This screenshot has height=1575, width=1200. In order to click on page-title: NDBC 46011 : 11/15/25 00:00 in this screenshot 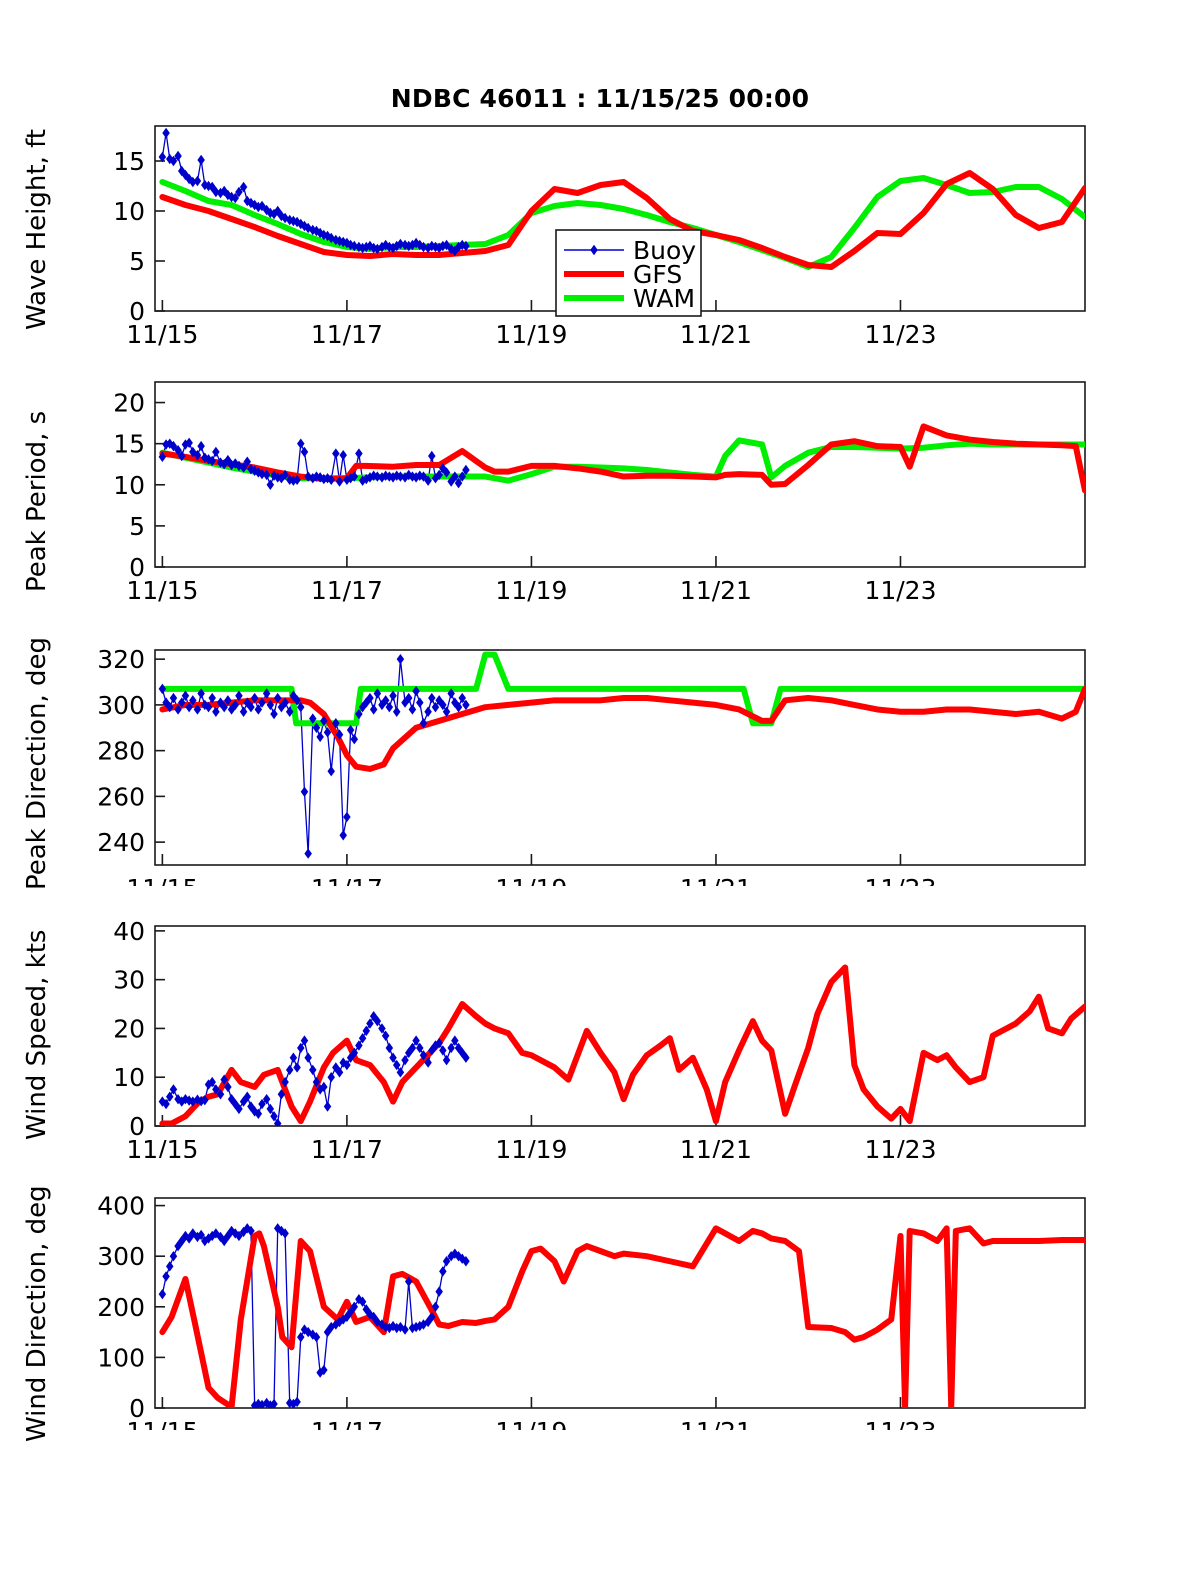, I will do `click(600, 98)`.